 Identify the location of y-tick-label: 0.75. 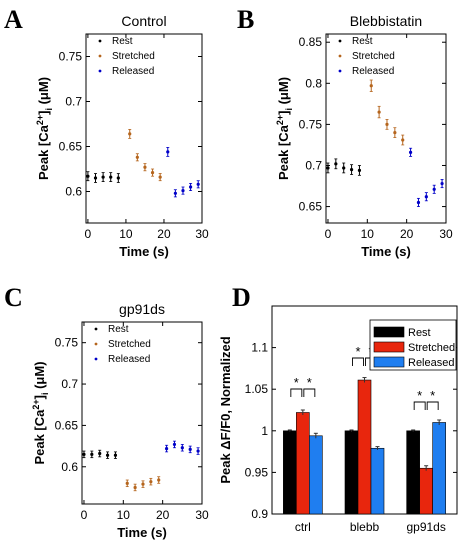
(311, 124).